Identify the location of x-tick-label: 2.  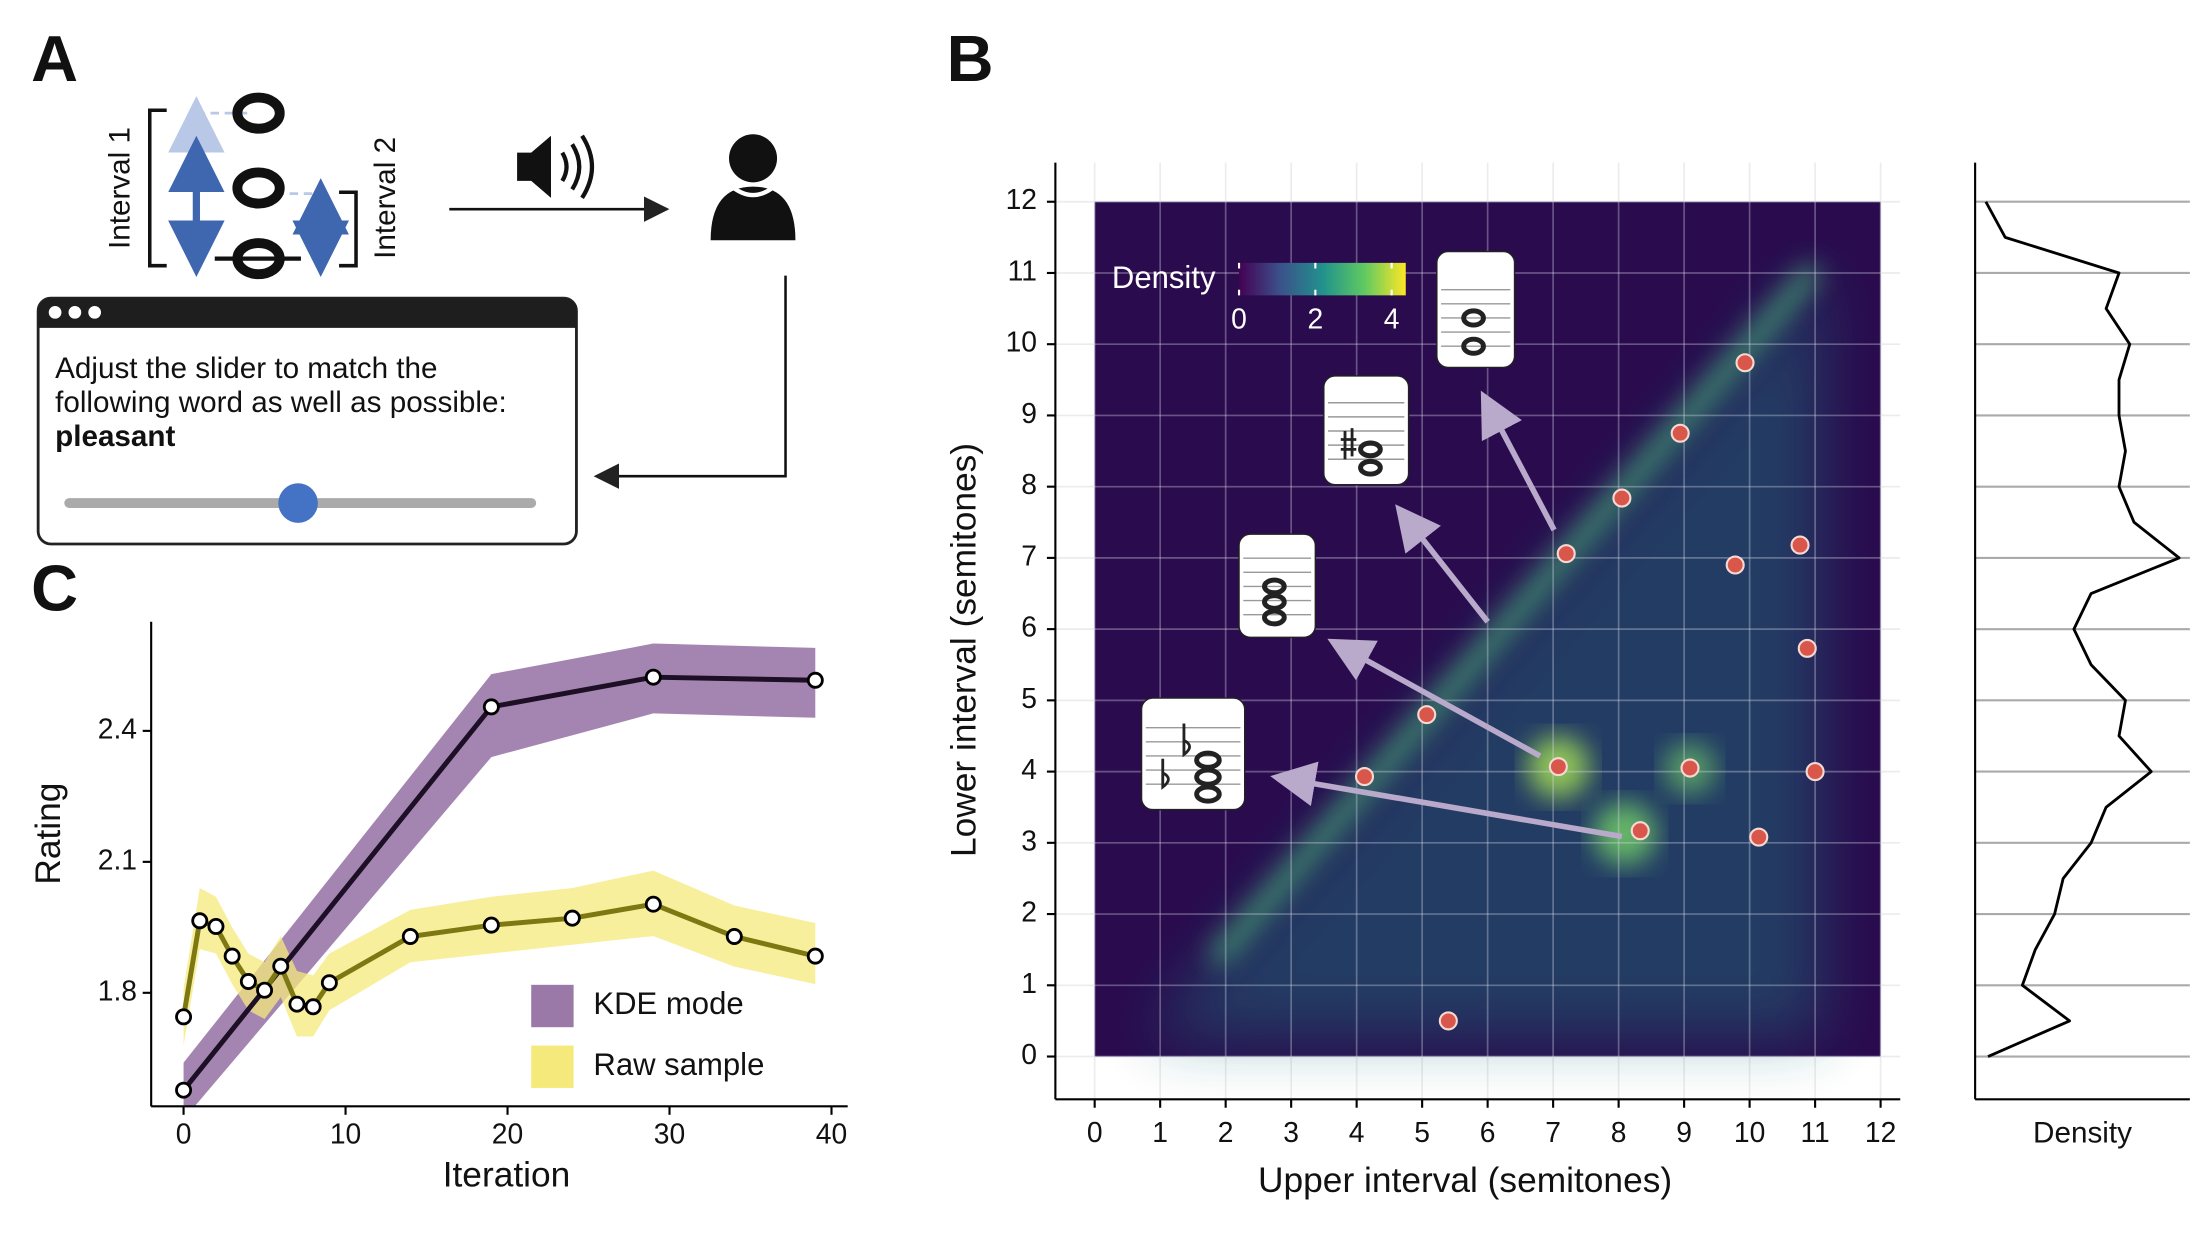
(1226, 1132).